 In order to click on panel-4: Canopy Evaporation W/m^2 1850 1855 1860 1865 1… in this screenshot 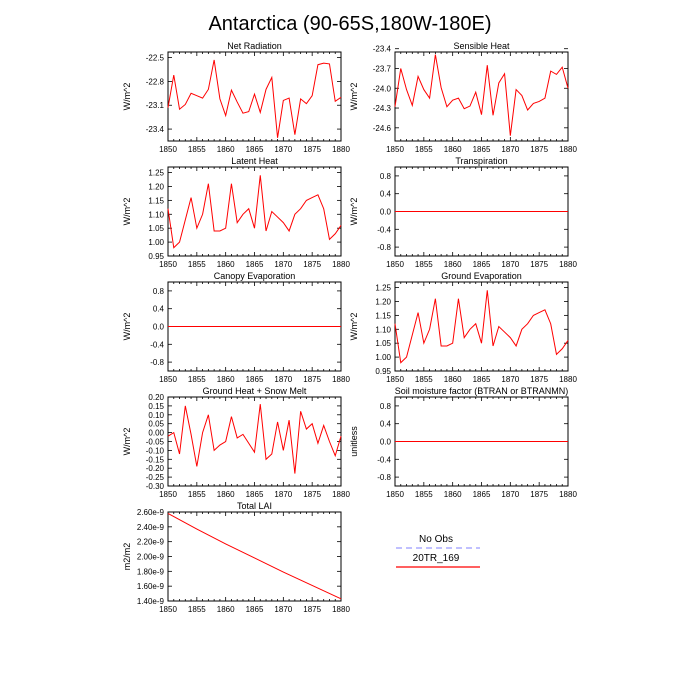, I will do `click(236, 327)`.